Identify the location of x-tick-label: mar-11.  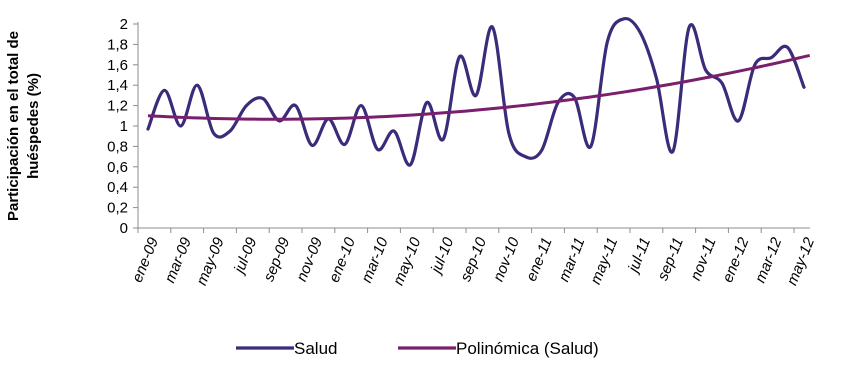
(571, 259).